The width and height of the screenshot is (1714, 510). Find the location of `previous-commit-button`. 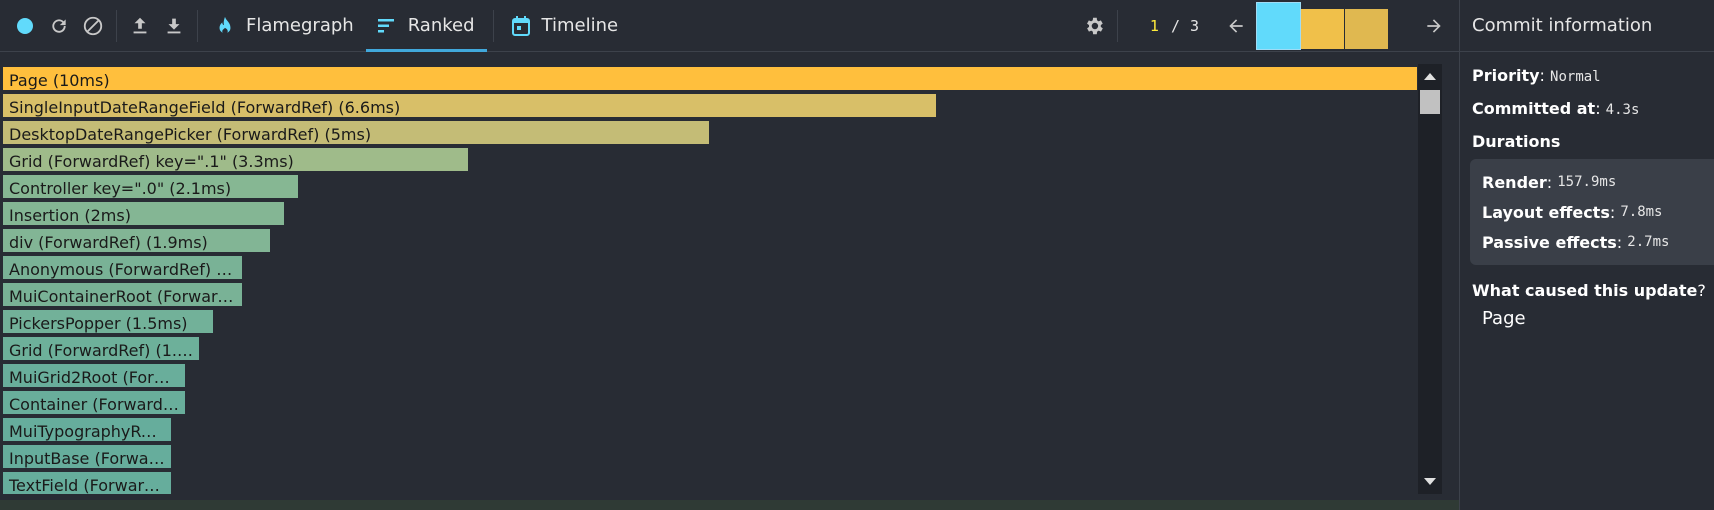

previous-commit-button is located at coordinates (1236, 26).